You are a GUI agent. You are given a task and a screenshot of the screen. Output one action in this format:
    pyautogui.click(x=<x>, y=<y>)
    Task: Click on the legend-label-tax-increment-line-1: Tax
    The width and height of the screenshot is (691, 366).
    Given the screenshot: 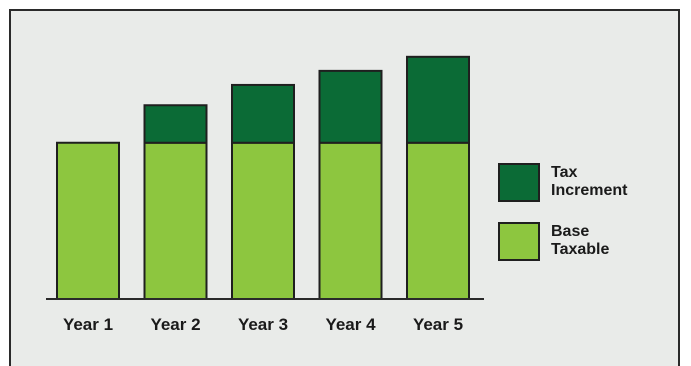 What is the action you would take?
    pyautogui.click(x=564, y=172)
    